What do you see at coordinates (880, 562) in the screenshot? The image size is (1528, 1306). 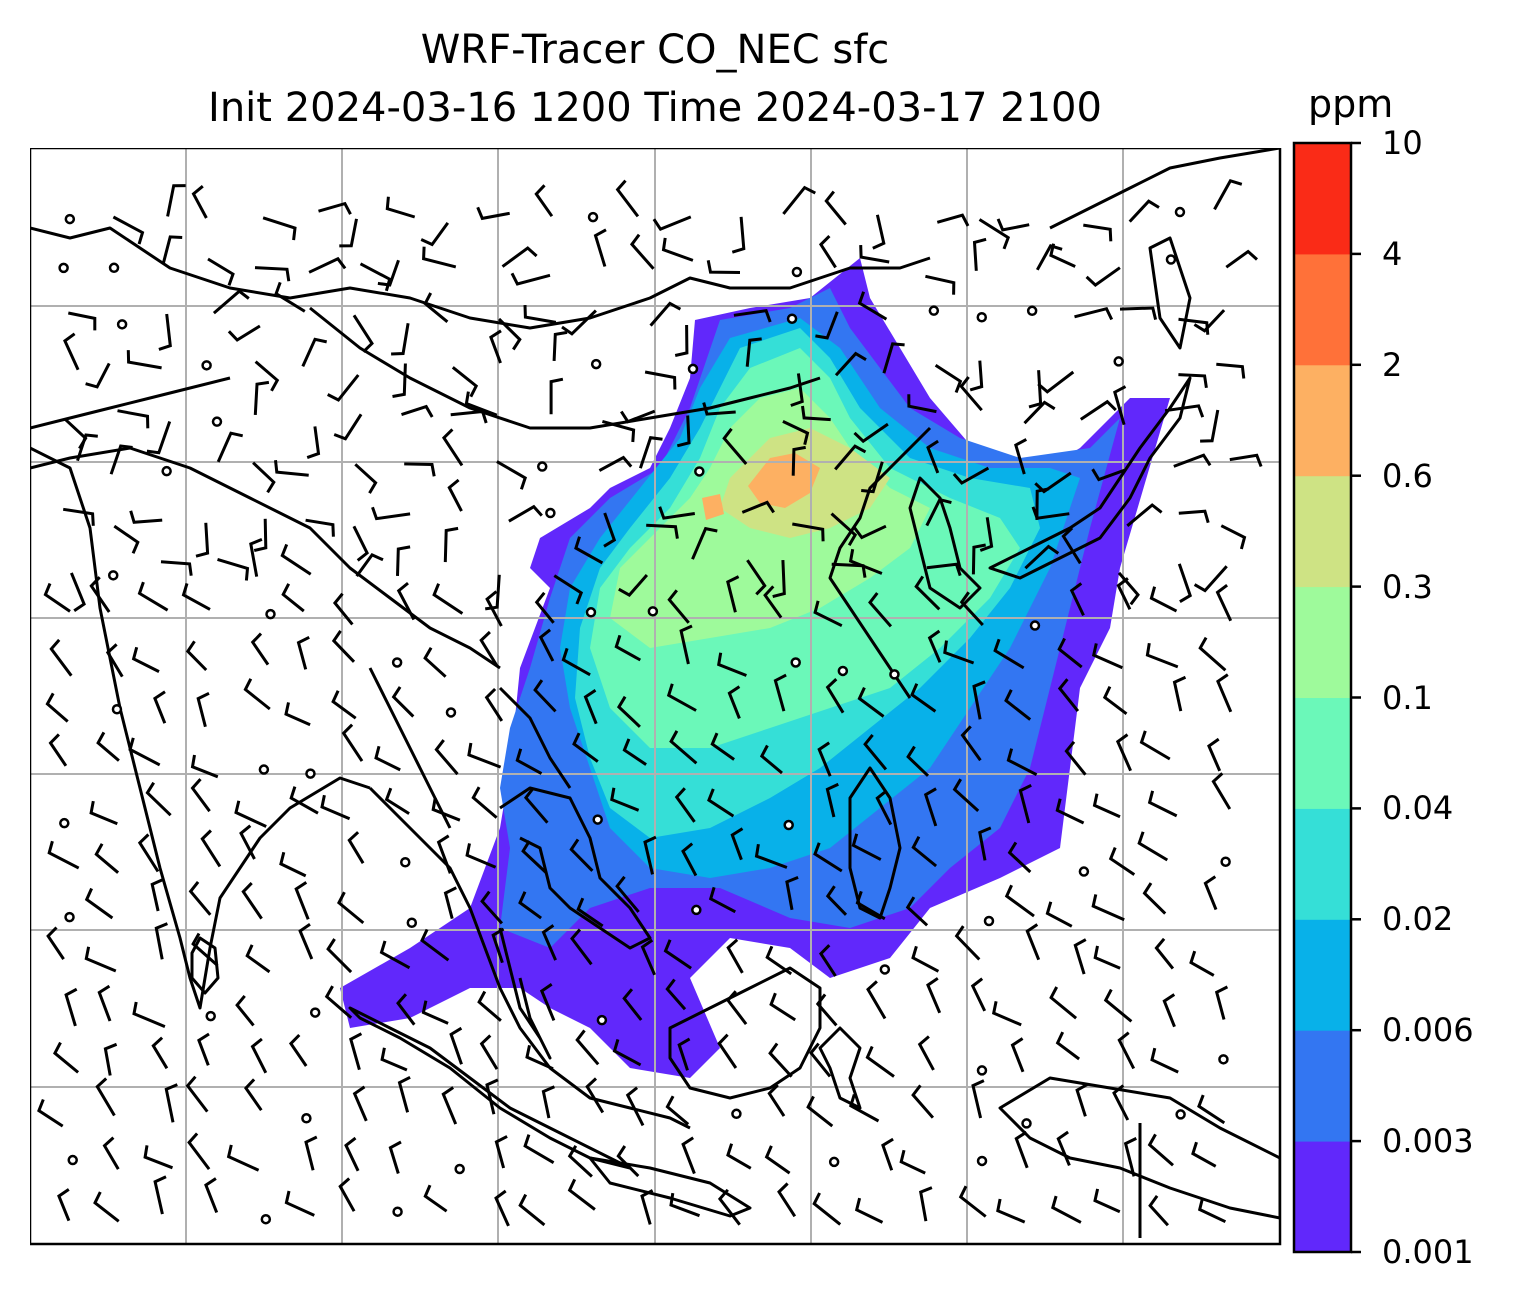 I see `coastline-china-east` at bounding box center [880, 562].